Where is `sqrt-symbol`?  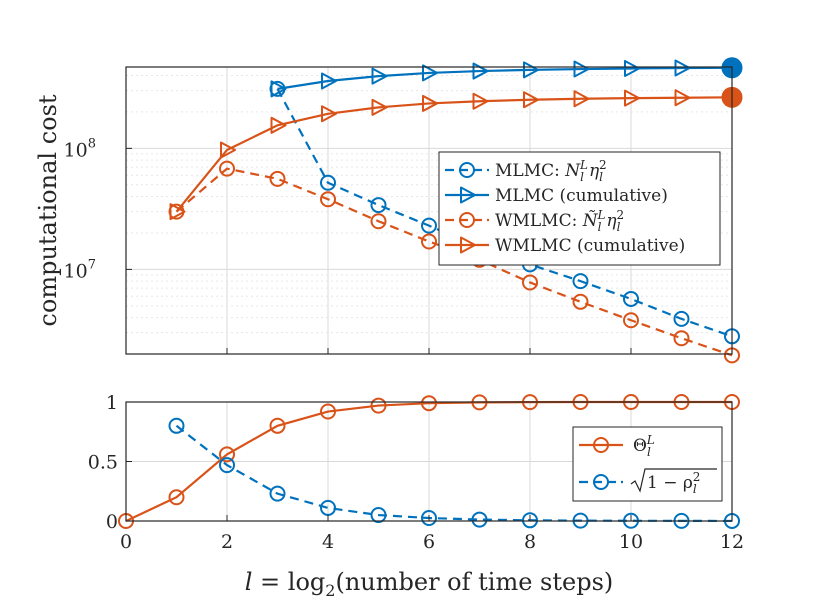 sqrt-symbol is located at coordinates (673, 480).